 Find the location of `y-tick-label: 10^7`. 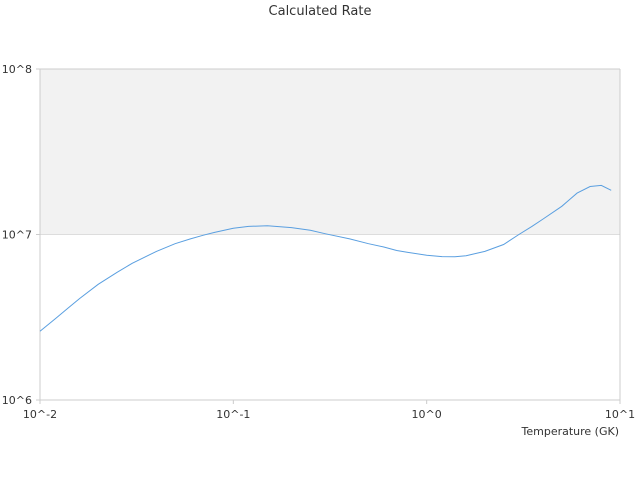

y-tick-label: 10^7 is located at coordinates (17, 235).